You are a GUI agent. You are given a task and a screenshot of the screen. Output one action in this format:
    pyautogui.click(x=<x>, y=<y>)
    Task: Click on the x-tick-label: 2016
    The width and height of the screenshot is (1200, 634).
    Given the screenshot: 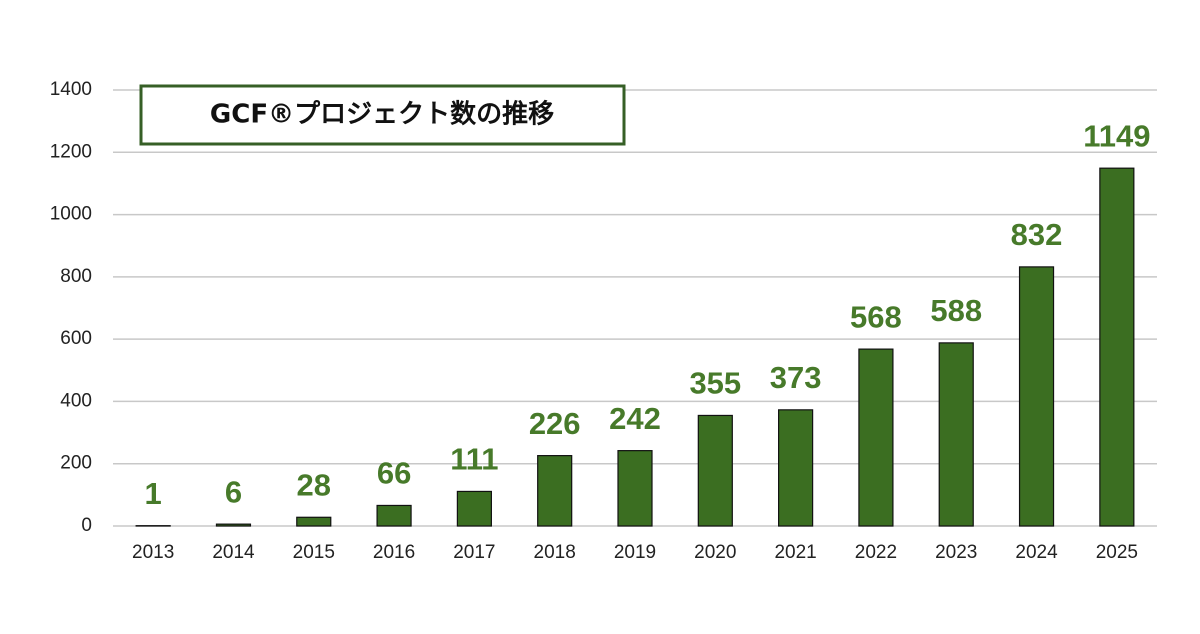 What is the action you would take?
    pyautogui.click(x=394, y=552)
    